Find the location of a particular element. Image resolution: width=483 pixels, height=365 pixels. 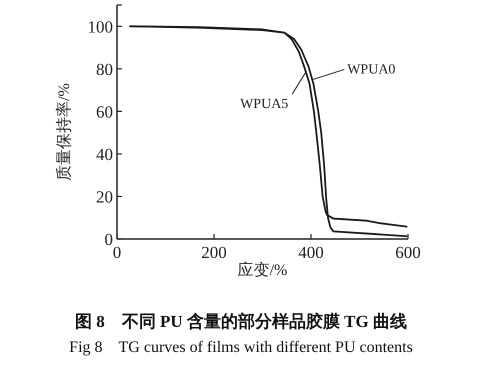

legend-label: WPUA0 is located at coordinates (371, 70).